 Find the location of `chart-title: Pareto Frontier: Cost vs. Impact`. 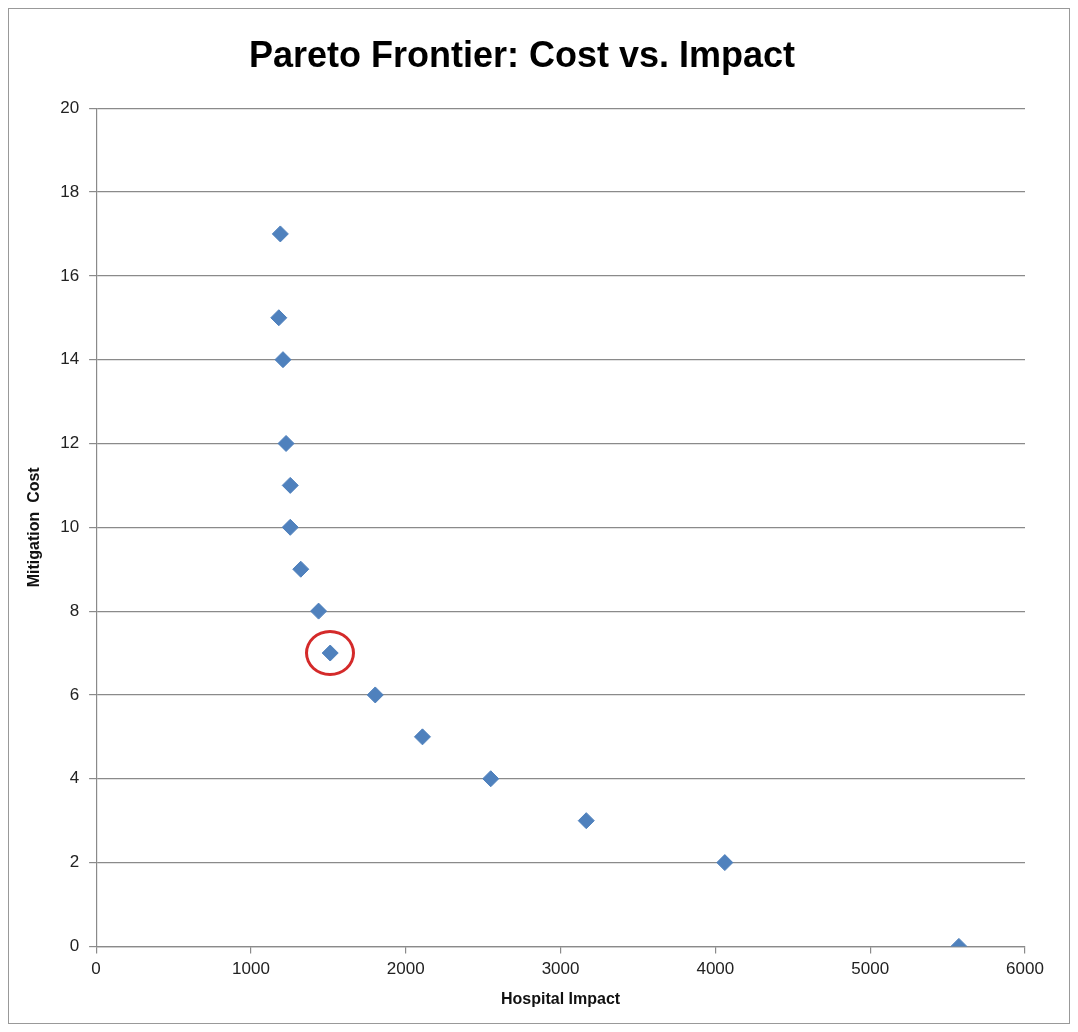

chart-title: Pareto Frontier: Cost vs. Impact is located at coordinates (522, 54).